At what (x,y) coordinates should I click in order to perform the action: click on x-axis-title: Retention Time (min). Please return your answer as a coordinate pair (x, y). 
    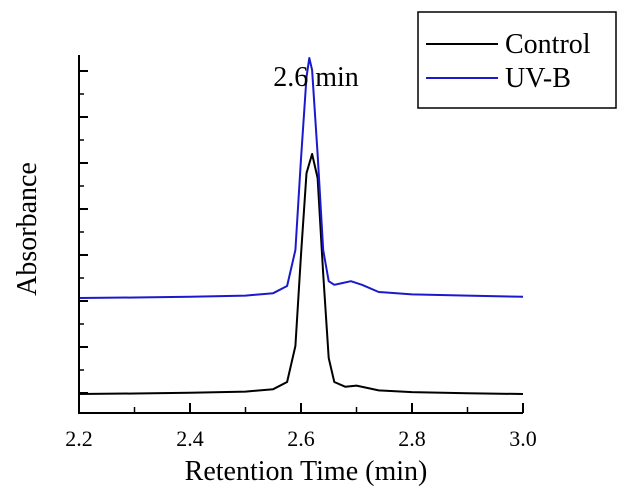
    Looking at the image, I should click on (306, 471).